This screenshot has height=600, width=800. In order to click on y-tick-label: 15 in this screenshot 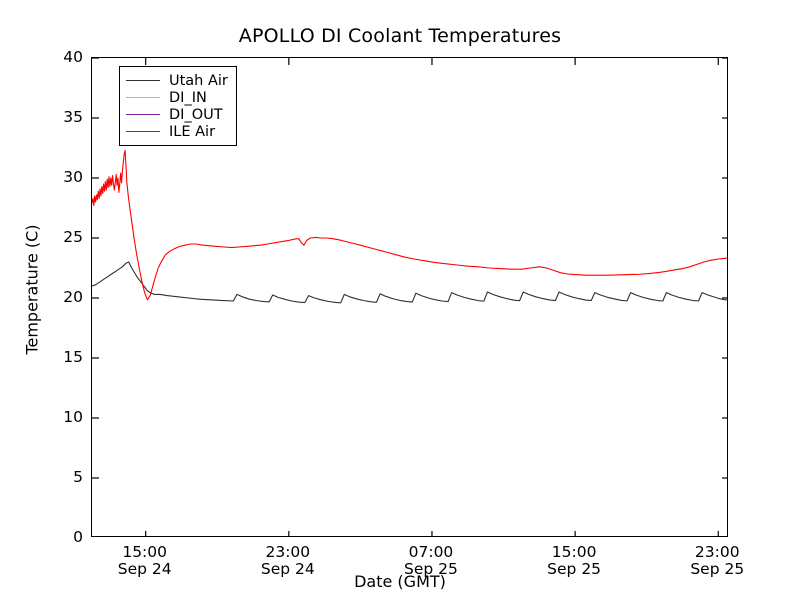, I will do `click(73, 357)`.